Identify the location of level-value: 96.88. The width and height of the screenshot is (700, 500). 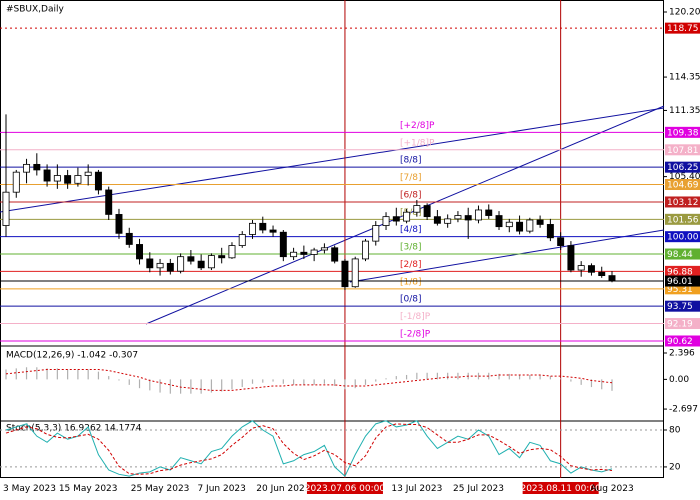
(680, 272).